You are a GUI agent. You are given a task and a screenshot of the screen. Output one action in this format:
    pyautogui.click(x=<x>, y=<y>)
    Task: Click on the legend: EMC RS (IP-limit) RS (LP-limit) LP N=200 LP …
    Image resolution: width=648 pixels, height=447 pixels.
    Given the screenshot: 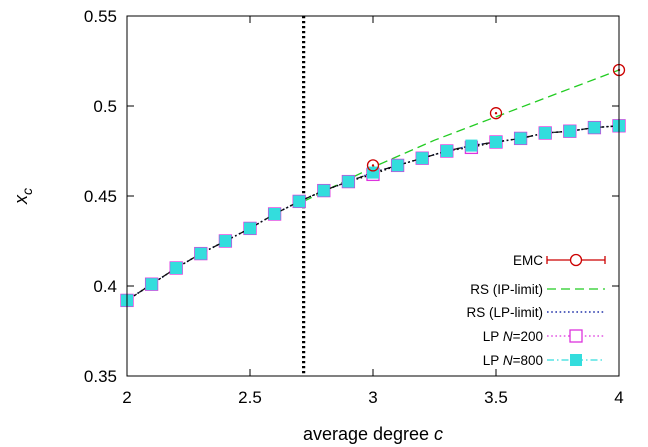 What is the action you would take?
    pyautogui.click(x=536, y=310)
    